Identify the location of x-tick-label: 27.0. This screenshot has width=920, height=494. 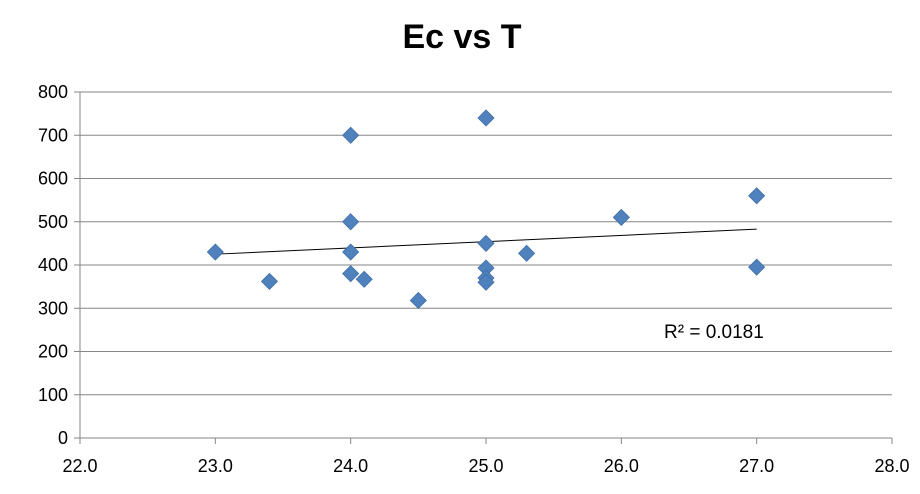
(756, 466).